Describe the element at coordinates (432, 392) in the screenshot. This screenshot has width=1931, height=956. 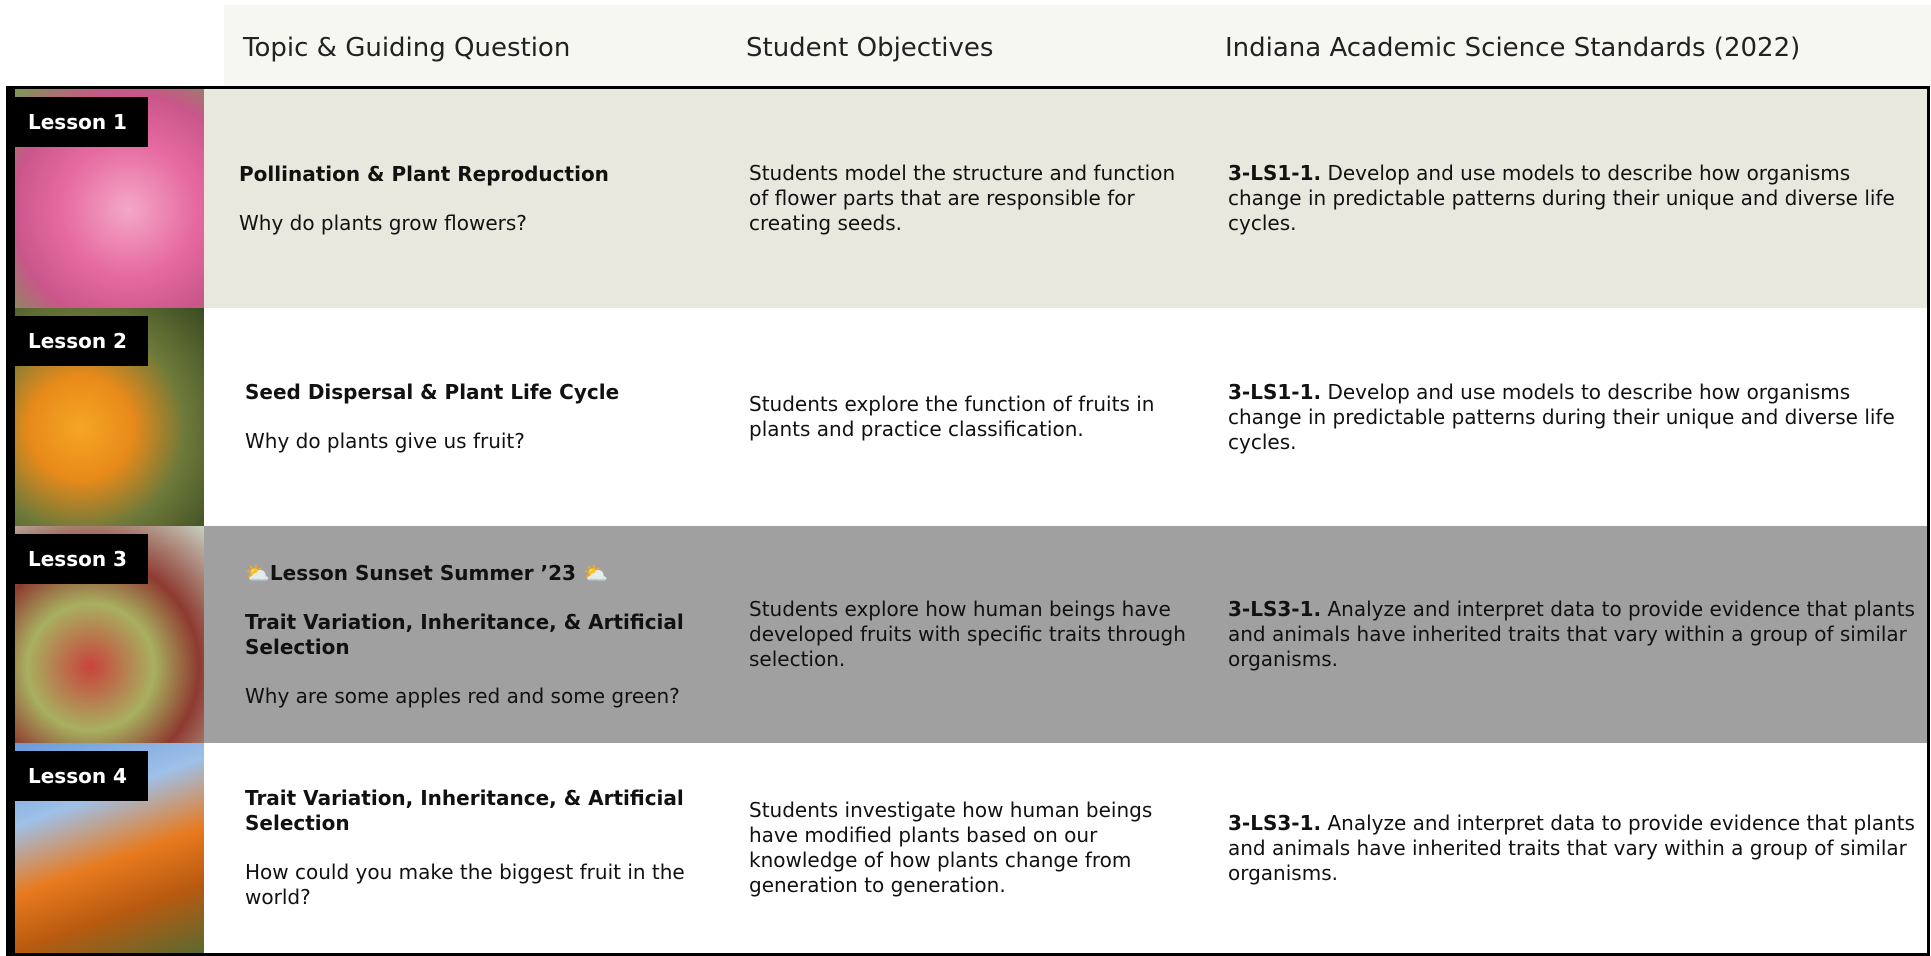
I see `topic-title: Seed Dispersal & Plant Life Cycle` at that location.